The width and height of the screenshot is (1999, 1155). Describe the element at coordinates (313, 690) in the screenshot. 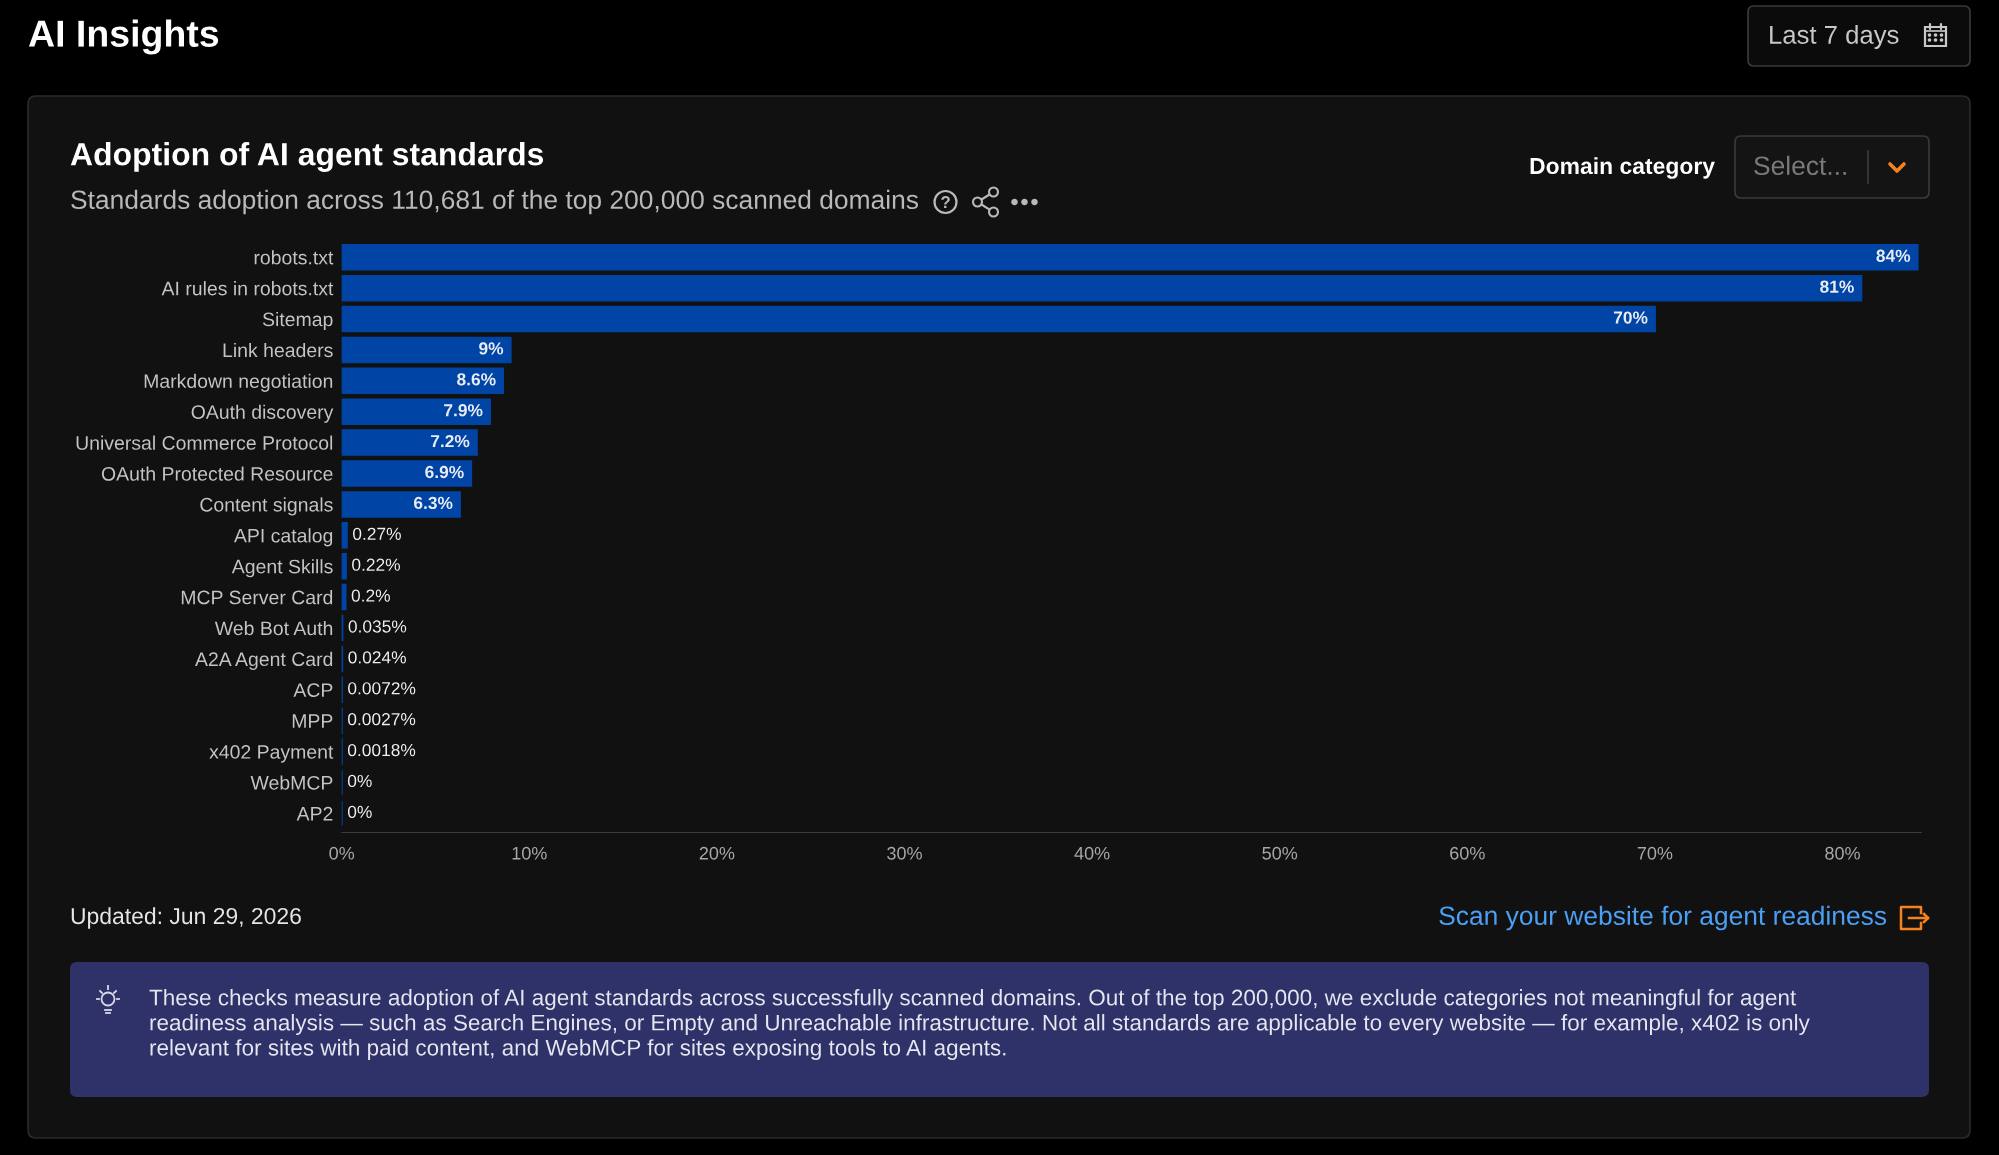

I see `y-tick-label: ACP` at that location.